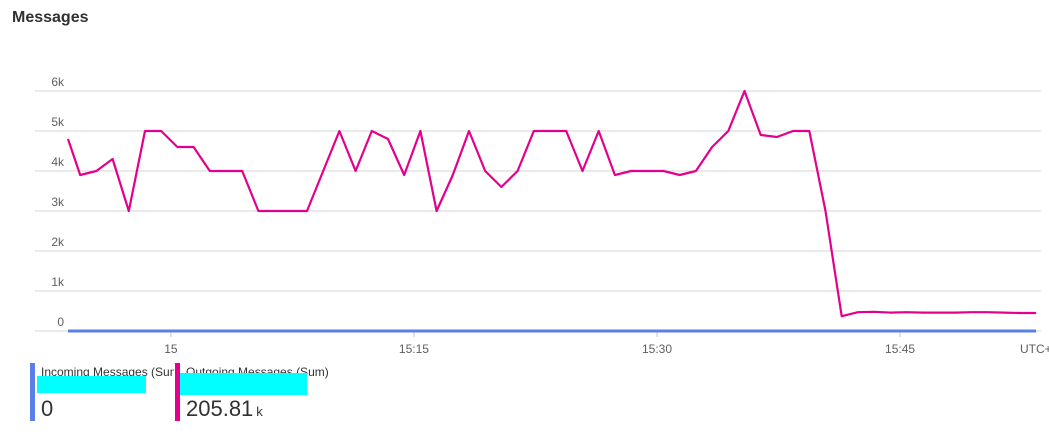  I want to click on legend-number: 0, so click(47, 408).